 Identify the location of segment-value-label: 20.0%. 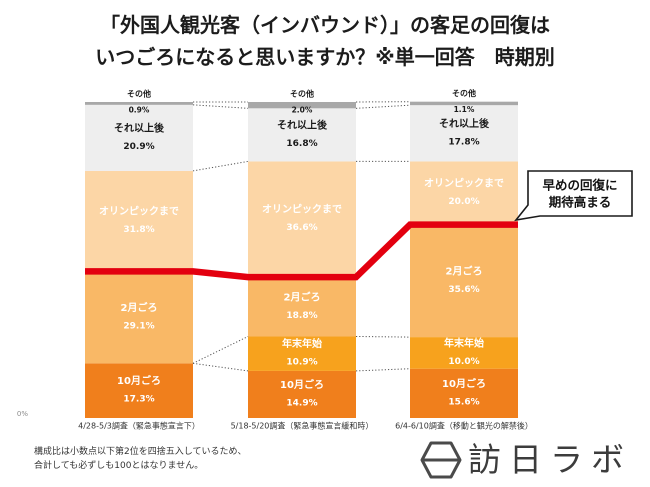
(463, 202).